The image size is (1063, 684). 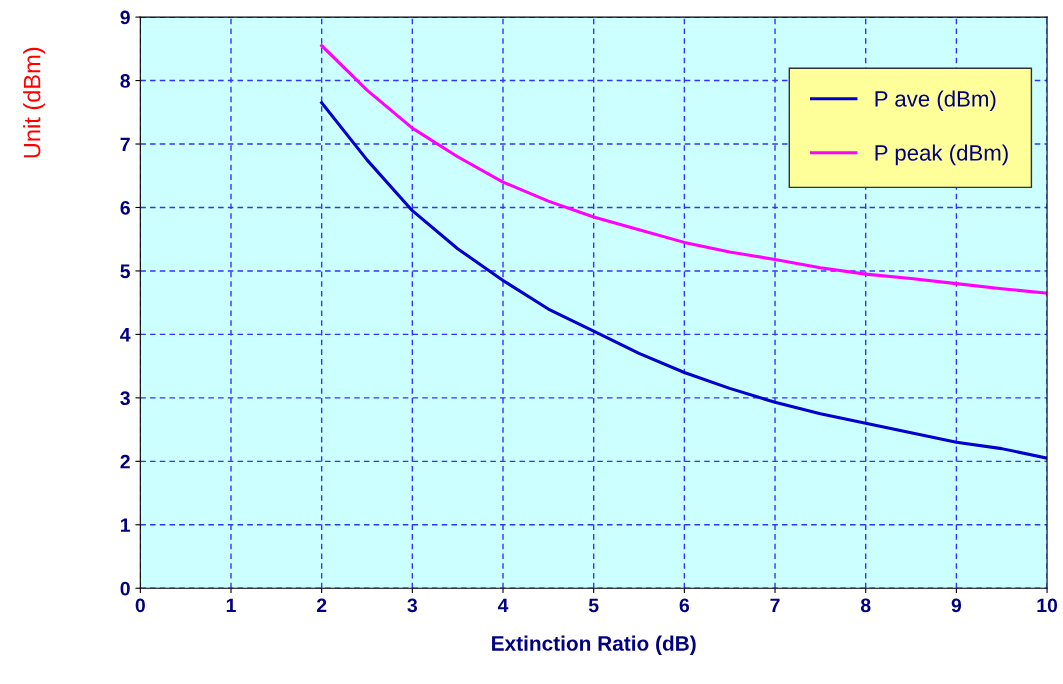 I want to click on x-axis-title: Extinction Ratio (dB), so click(x=594, y=645).